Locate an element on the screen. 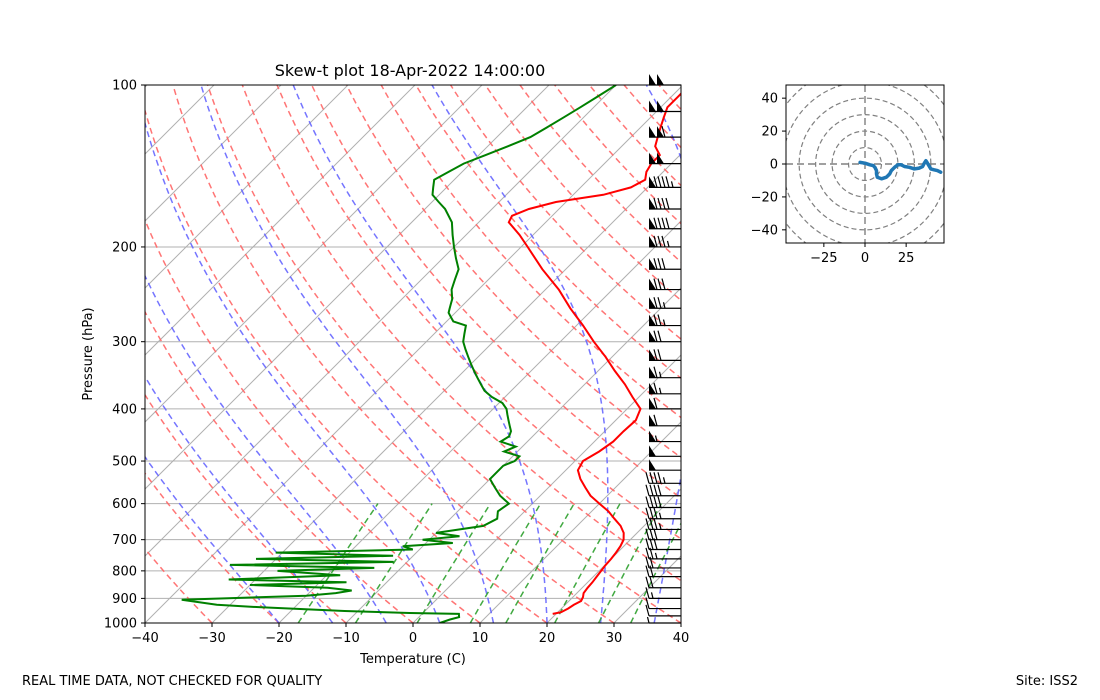 The height and width of the screenshot is (700, 1100). hodograph-x-tick-label: −25 is located at coordinates (823, 258).